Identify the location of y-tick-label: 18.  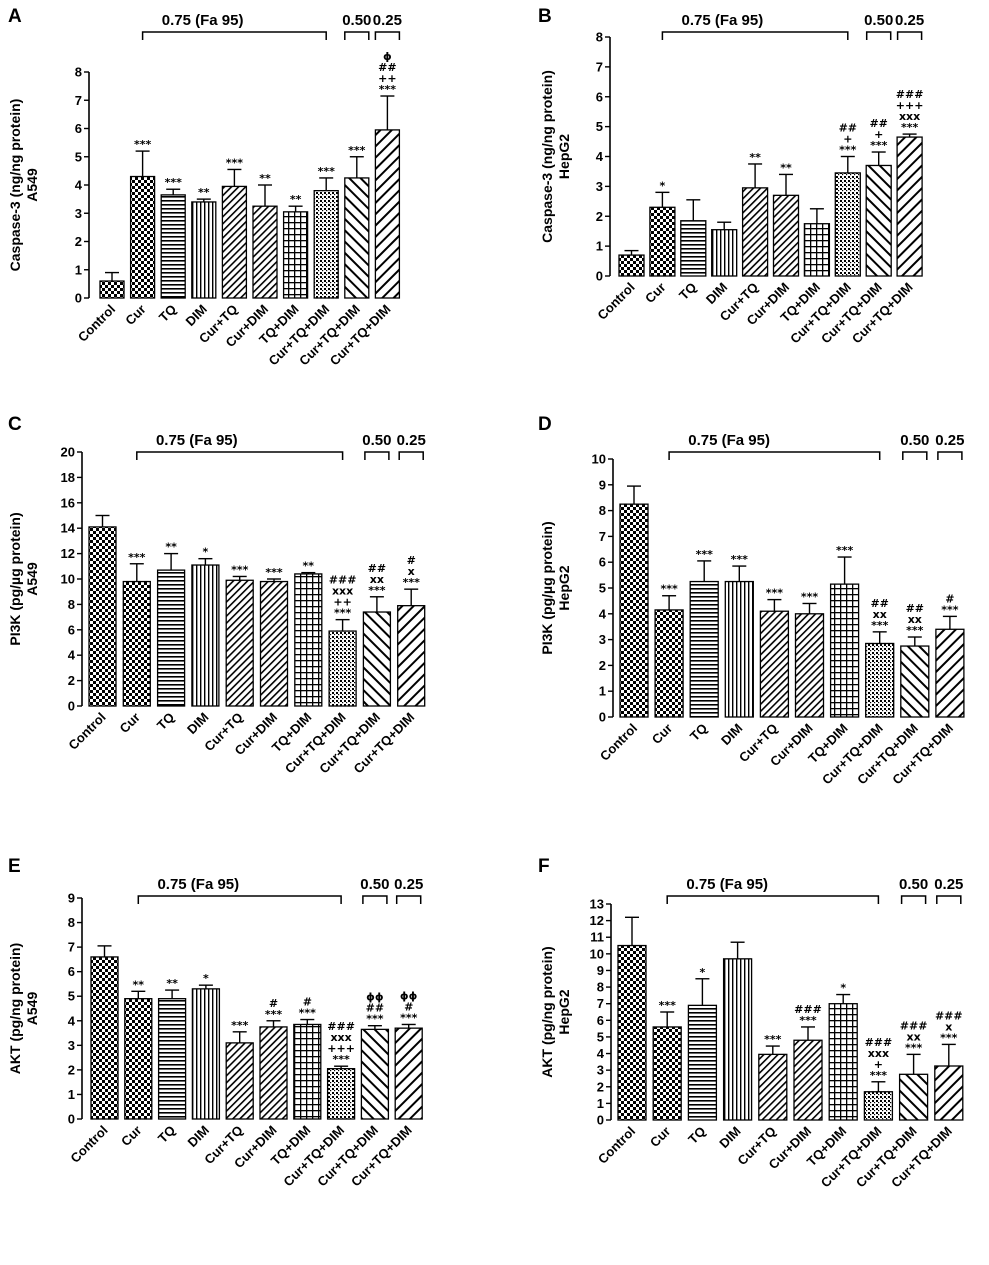
(68, 477).